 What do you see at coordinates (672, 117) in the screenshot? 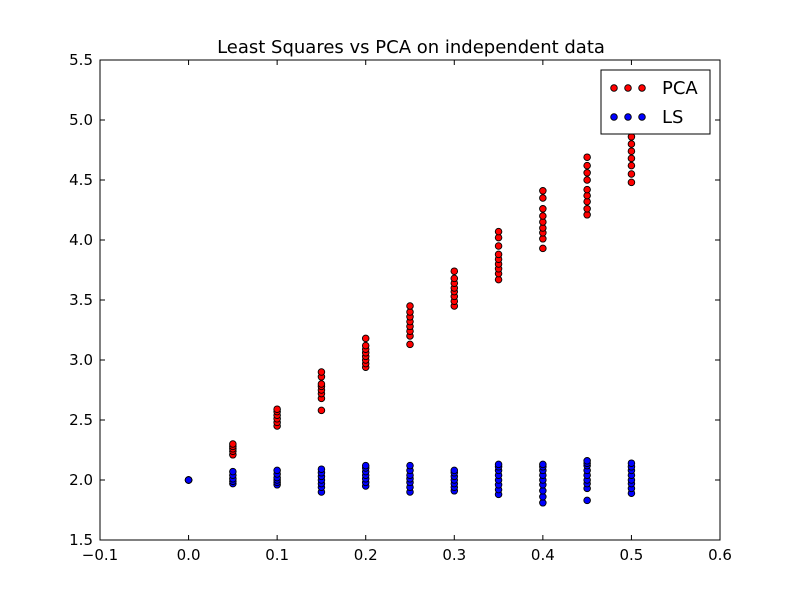
I see `legend-label-ls: LS` at bounding box center [672, 117].